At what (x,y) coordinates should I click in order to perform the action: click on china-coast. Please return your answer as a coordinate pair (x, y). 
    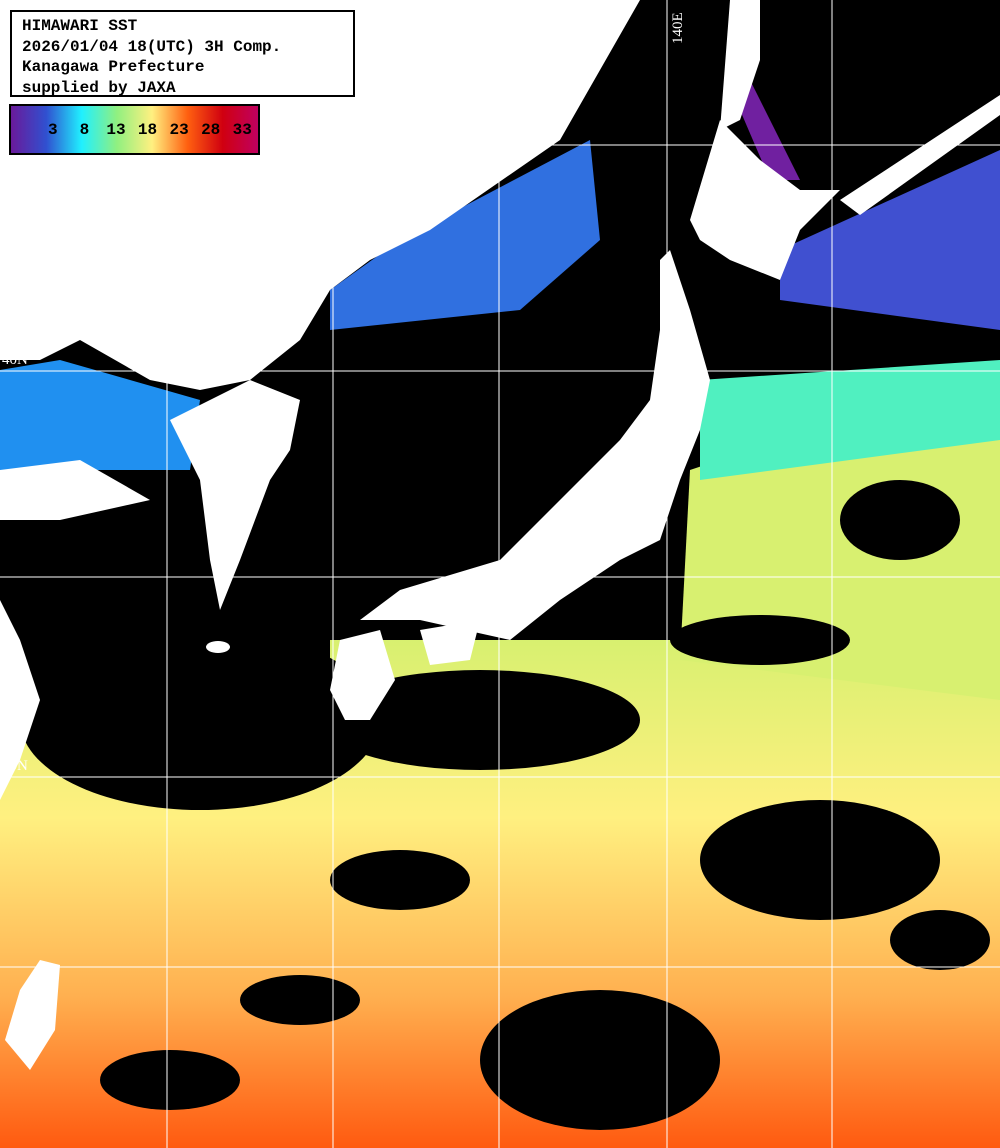
    Looking at the image, I should click on (75, 490).